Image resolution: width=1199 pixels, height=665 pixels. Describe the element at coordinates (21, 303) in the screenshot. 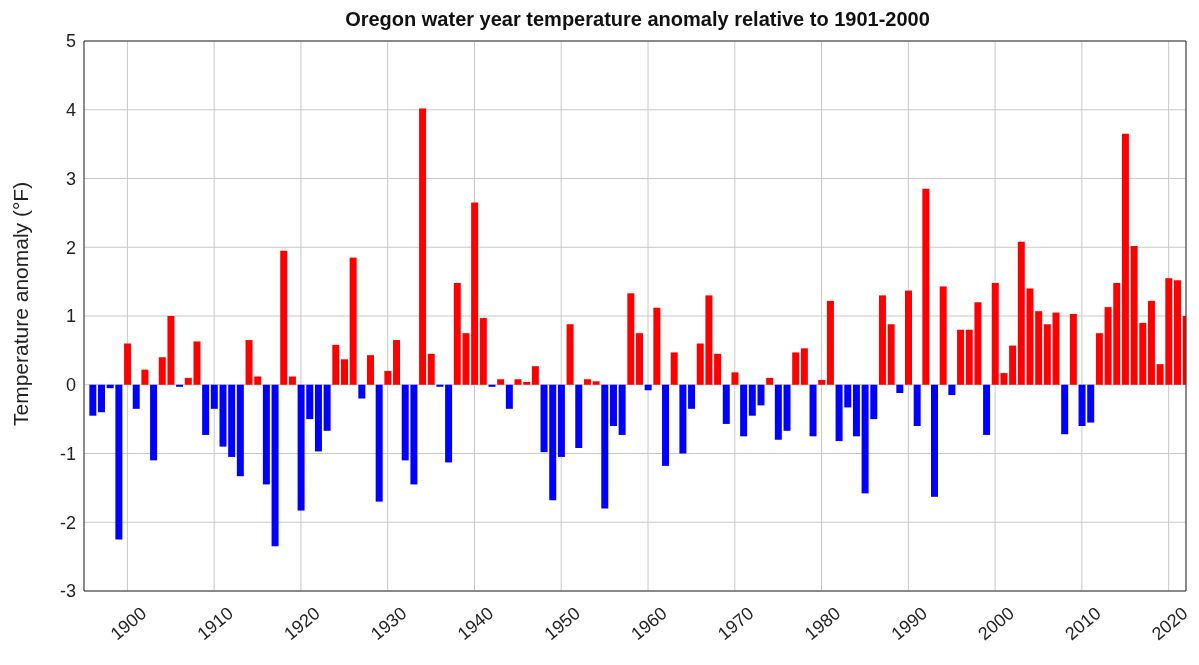

I see `y-axis-title: Temperature anomaly (°F)` at that location.